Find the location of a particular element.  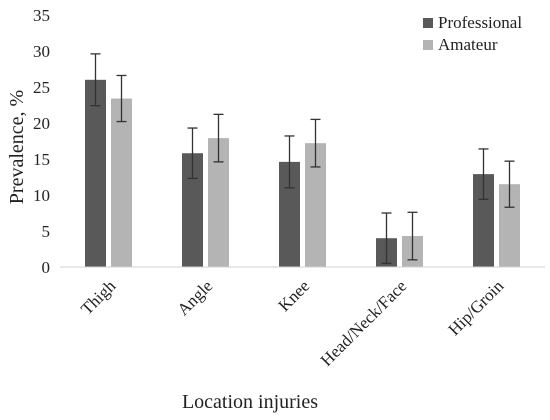

x-category-label: Thigh is located at coordinates (98, 297).